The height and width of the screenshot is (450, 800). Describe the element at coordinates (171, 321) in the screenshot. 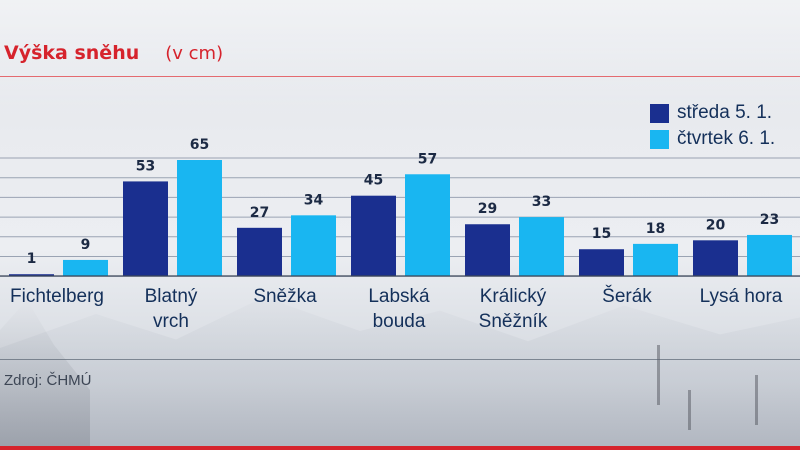

I see `category-label: vrch` at that location.